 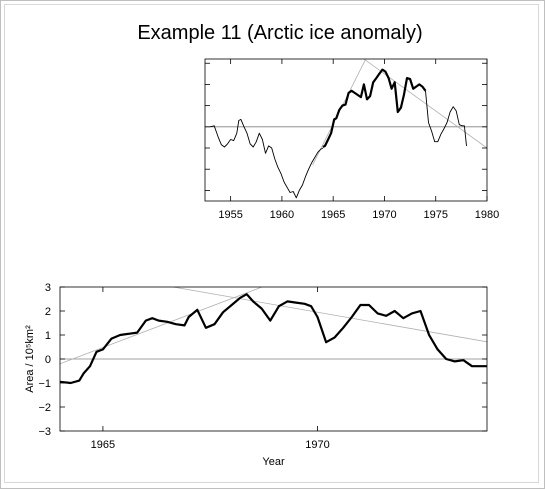 What do you see at coordinates (30, 359) in the screenshot?
I see `bottom-y-axis-label: Area / 10⁵km²` at bounding box center [30, 359].